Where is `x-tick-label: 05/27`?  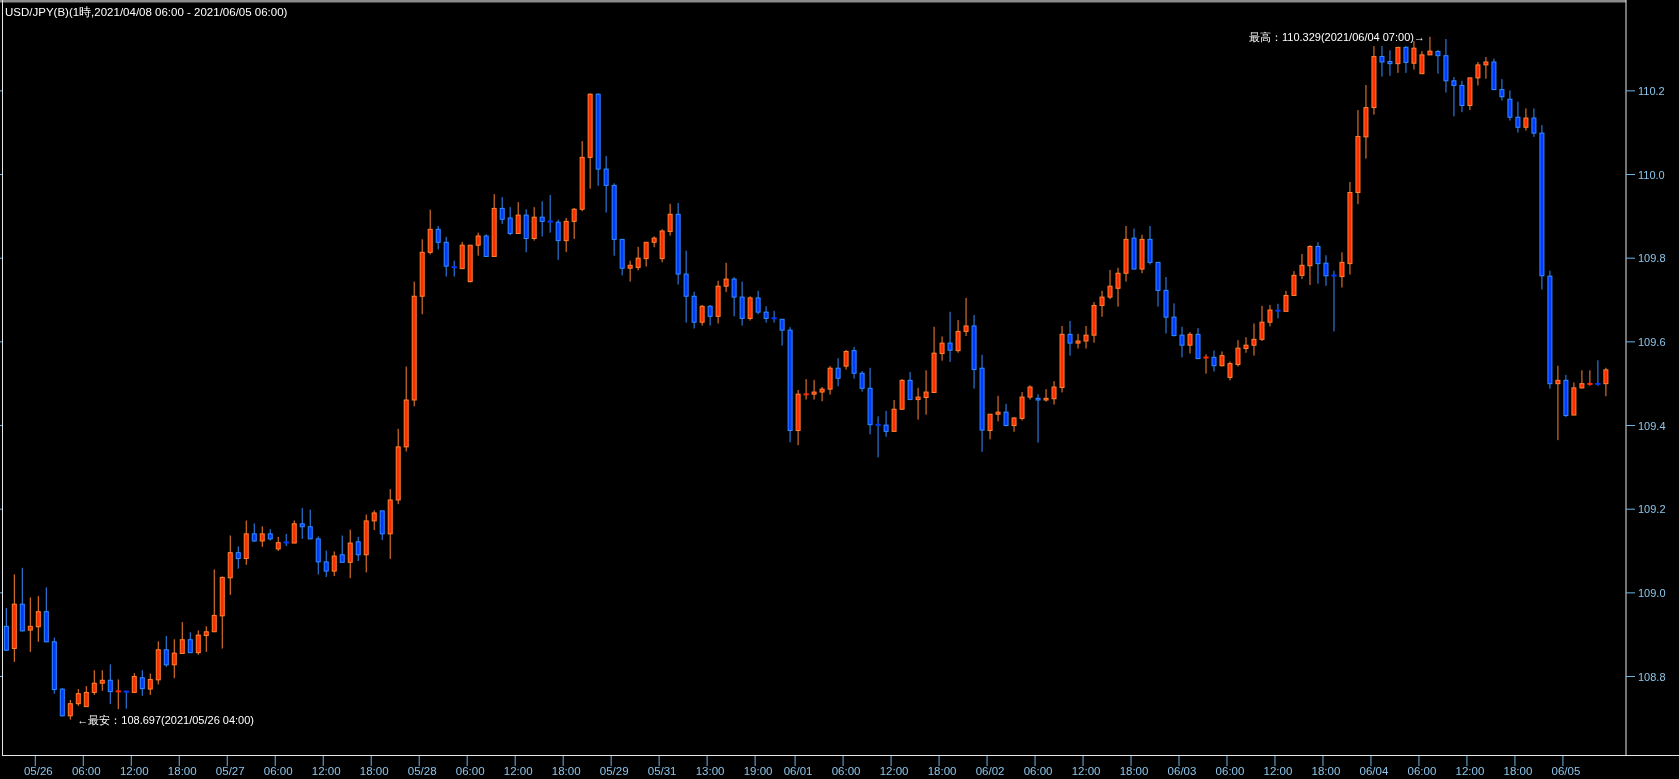
x-tick-label: 05/27 is located at coordinates (230, 771).